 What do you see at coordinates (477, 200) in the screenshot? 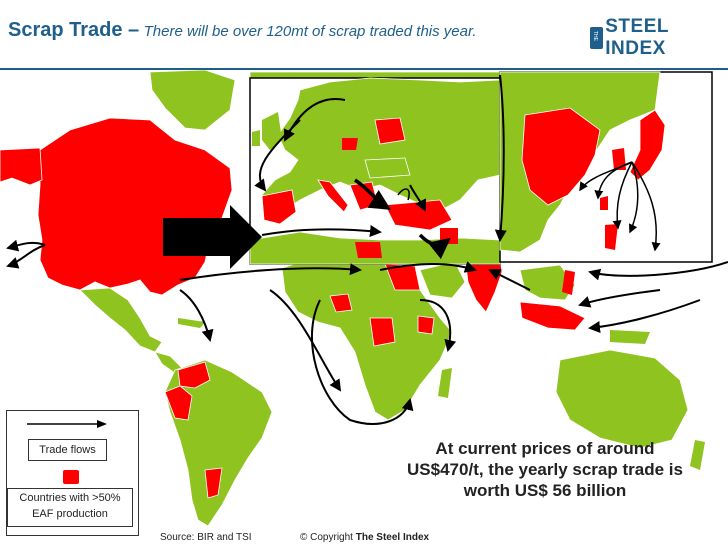
I see `caspian` at bounding box center [477, 200].